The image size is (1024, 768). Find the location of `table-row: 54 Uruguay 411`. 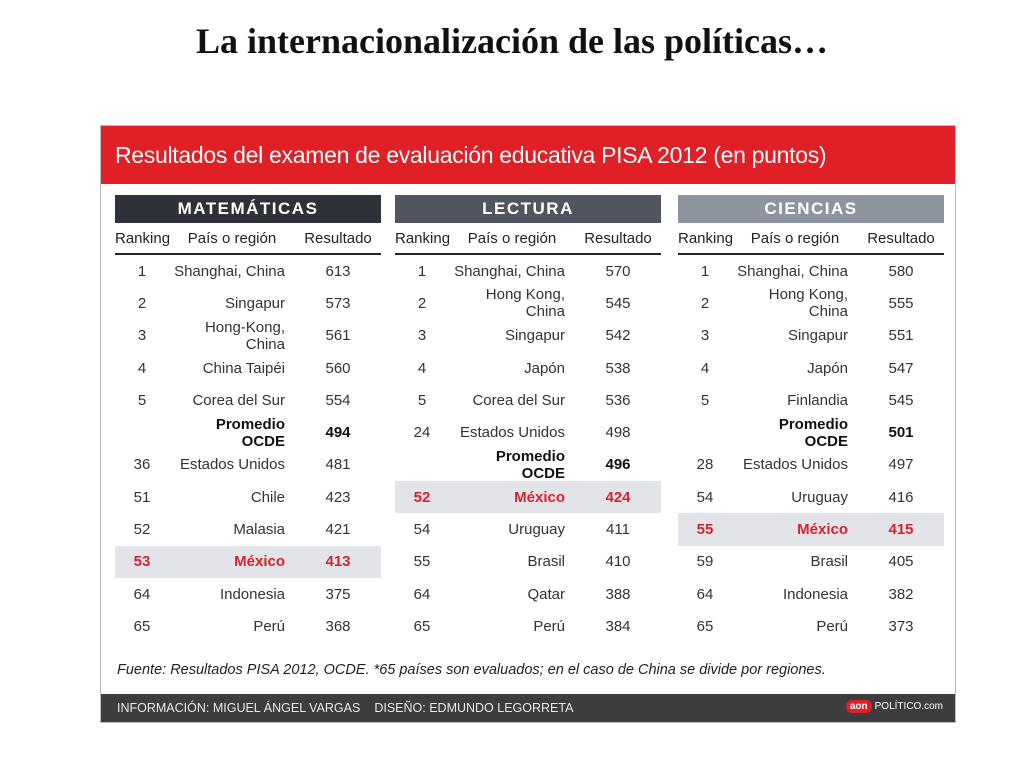

table-row: 54 Uruguay 411 is located at coordinates (528, 529).